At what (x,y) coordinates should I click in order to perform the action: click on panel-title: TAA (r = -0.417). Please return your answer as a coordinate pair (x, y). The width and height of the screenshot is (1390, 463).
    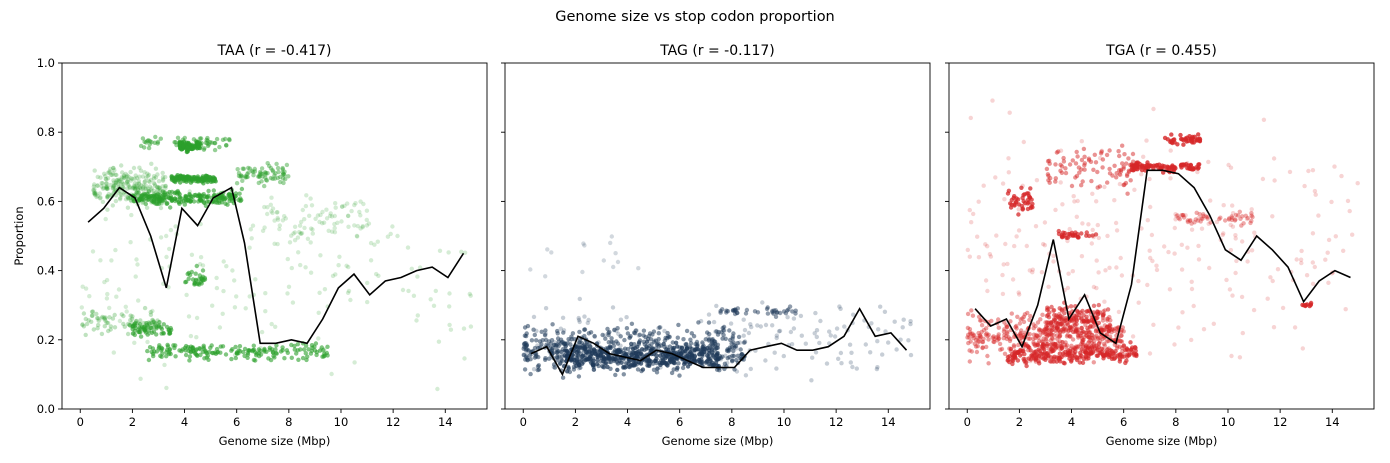
    Looking at the image, I should click on (274, 51).